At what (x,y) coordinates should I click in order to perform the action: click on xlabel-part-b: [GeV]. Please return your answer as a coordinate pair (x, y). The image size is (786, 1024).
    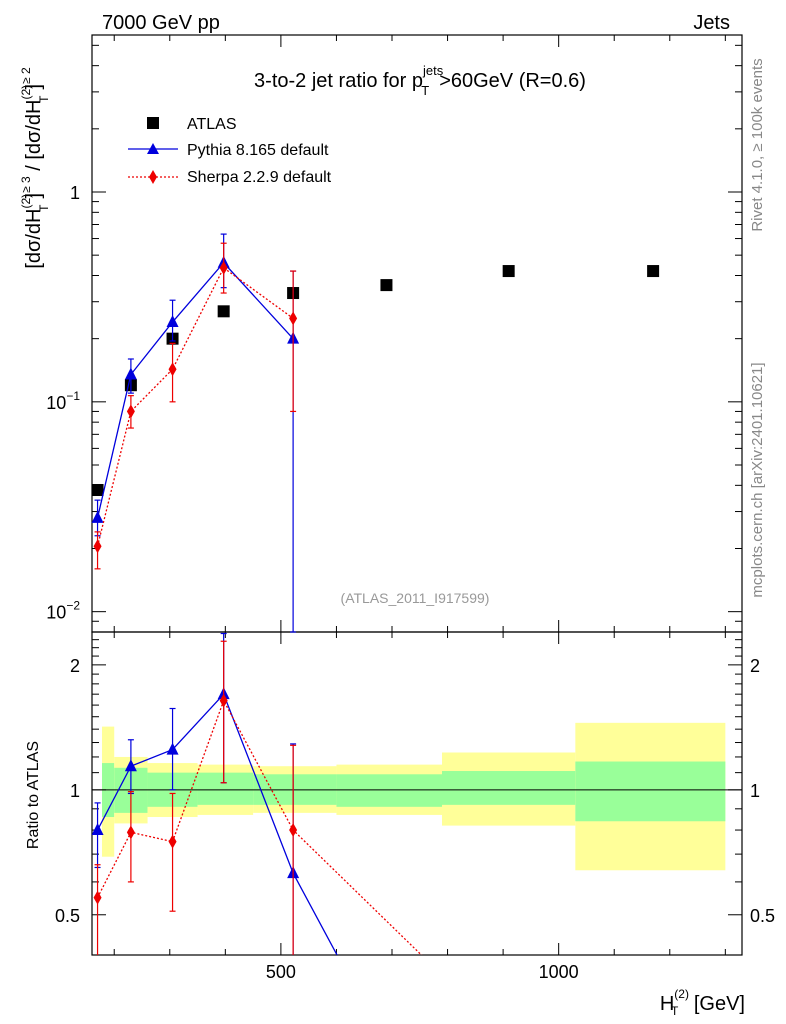
    Looking at the image, I should click on (716, 1004).